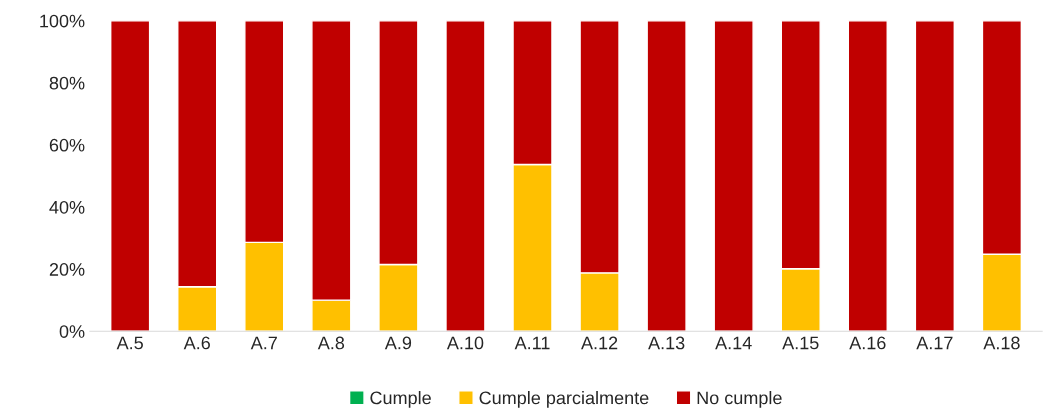 Image resolution: width=1058 pixels, height=414 pixels. Describe the element at coordinates (532, 343) in the screenshot. I see `x-tick-label: A.11` at that location.